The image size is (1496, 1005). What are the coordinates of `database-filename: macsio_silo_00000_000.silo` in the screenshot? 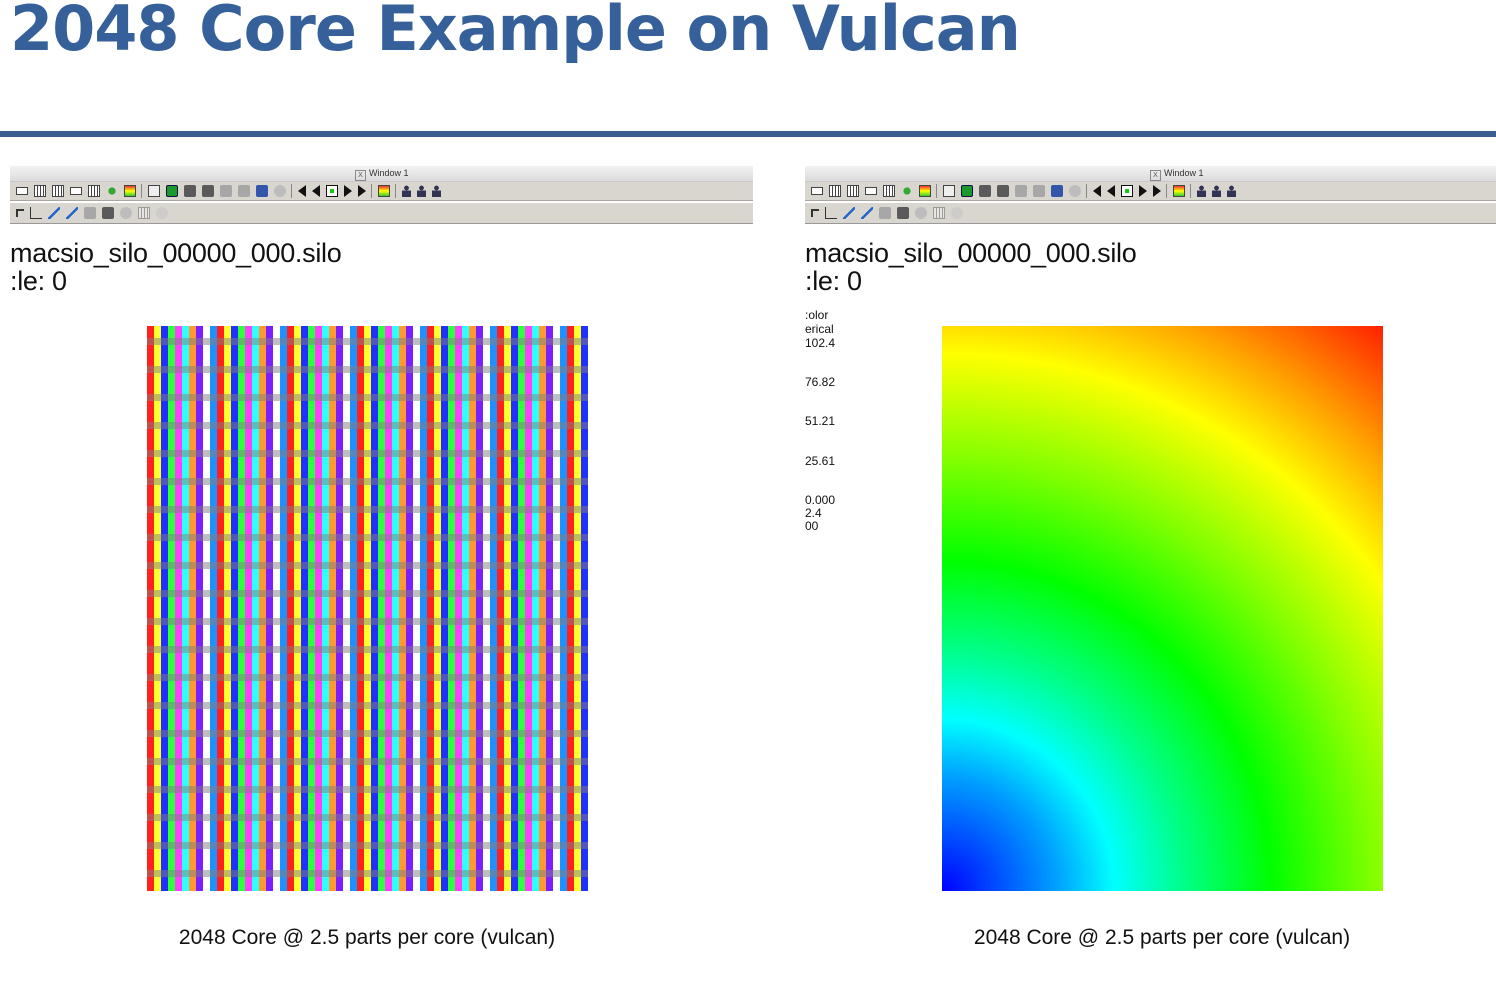 It's located at (176, 253).